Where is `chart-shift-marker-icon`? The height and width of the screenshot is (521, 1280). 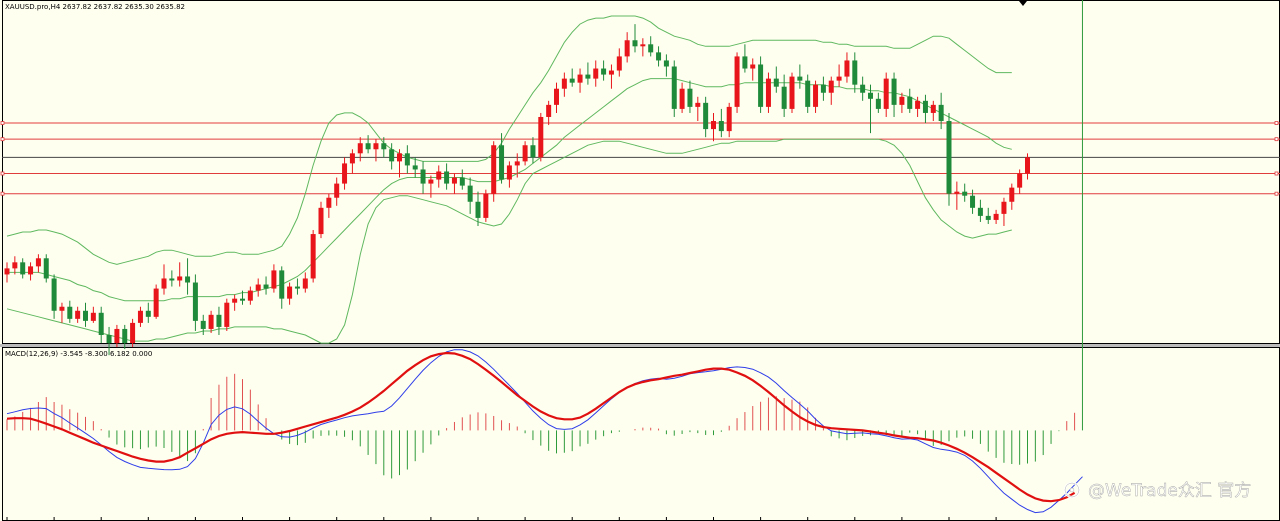 chart-shift-marker-icon is located at coordinates (1023, 3).